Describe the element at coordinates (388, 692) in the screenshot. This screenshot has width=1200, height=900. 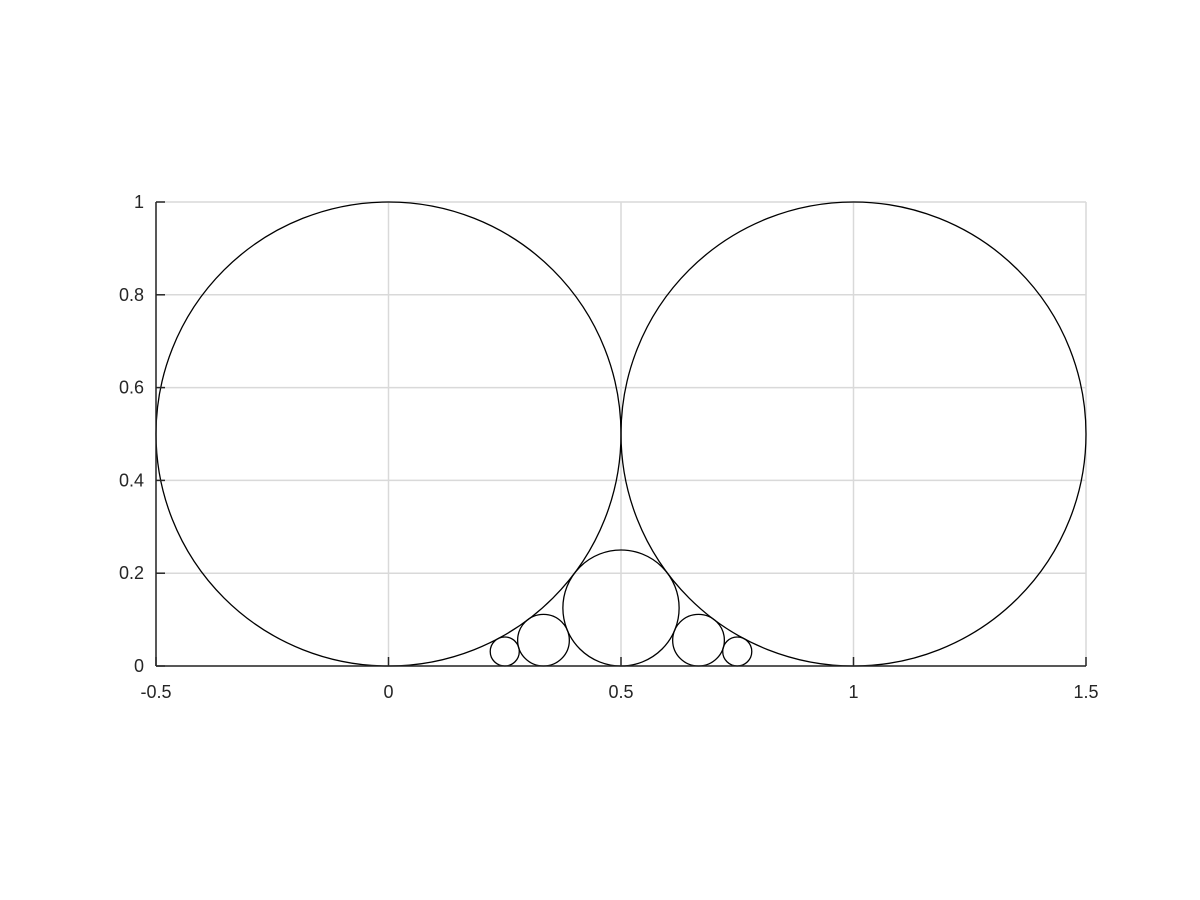
I see `x-tick-label: 0` at that location.